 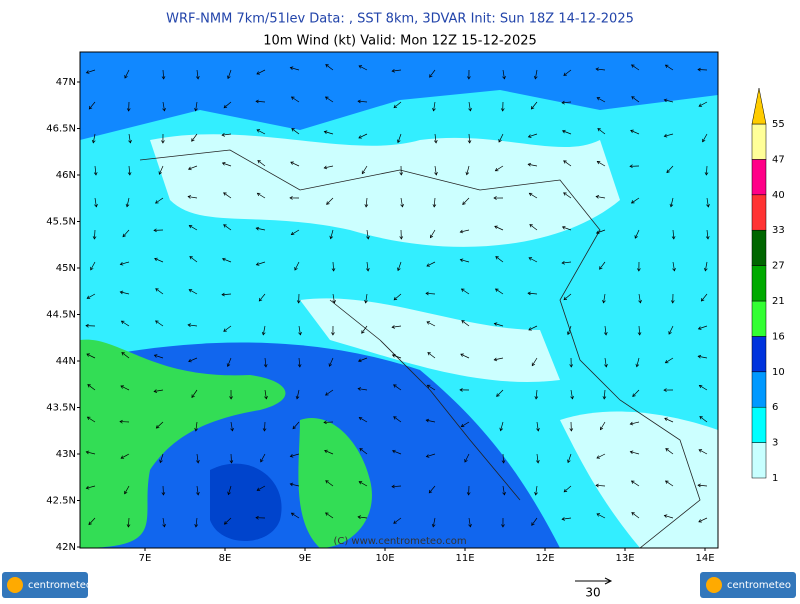 I want to click on longitude-labels: 7E 8E 9E 10E 11E 12E 13E 14E, so click(x=427, y=556).